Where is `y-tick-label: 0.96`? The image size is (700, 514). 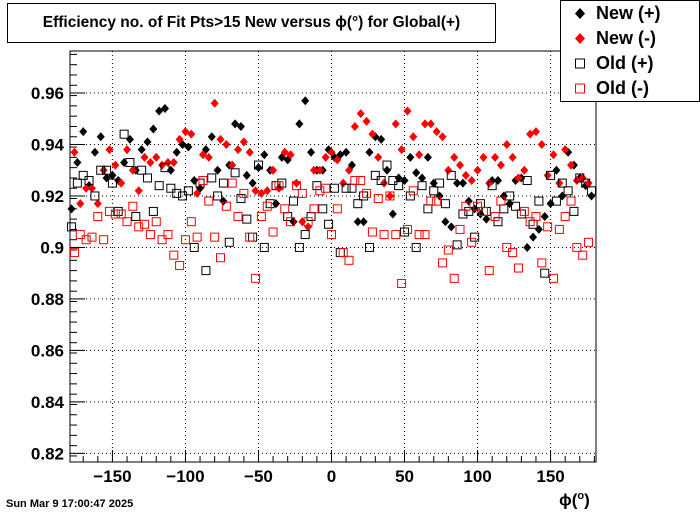 y-tick-label: 0.96 is located at coordinates (47, 93).